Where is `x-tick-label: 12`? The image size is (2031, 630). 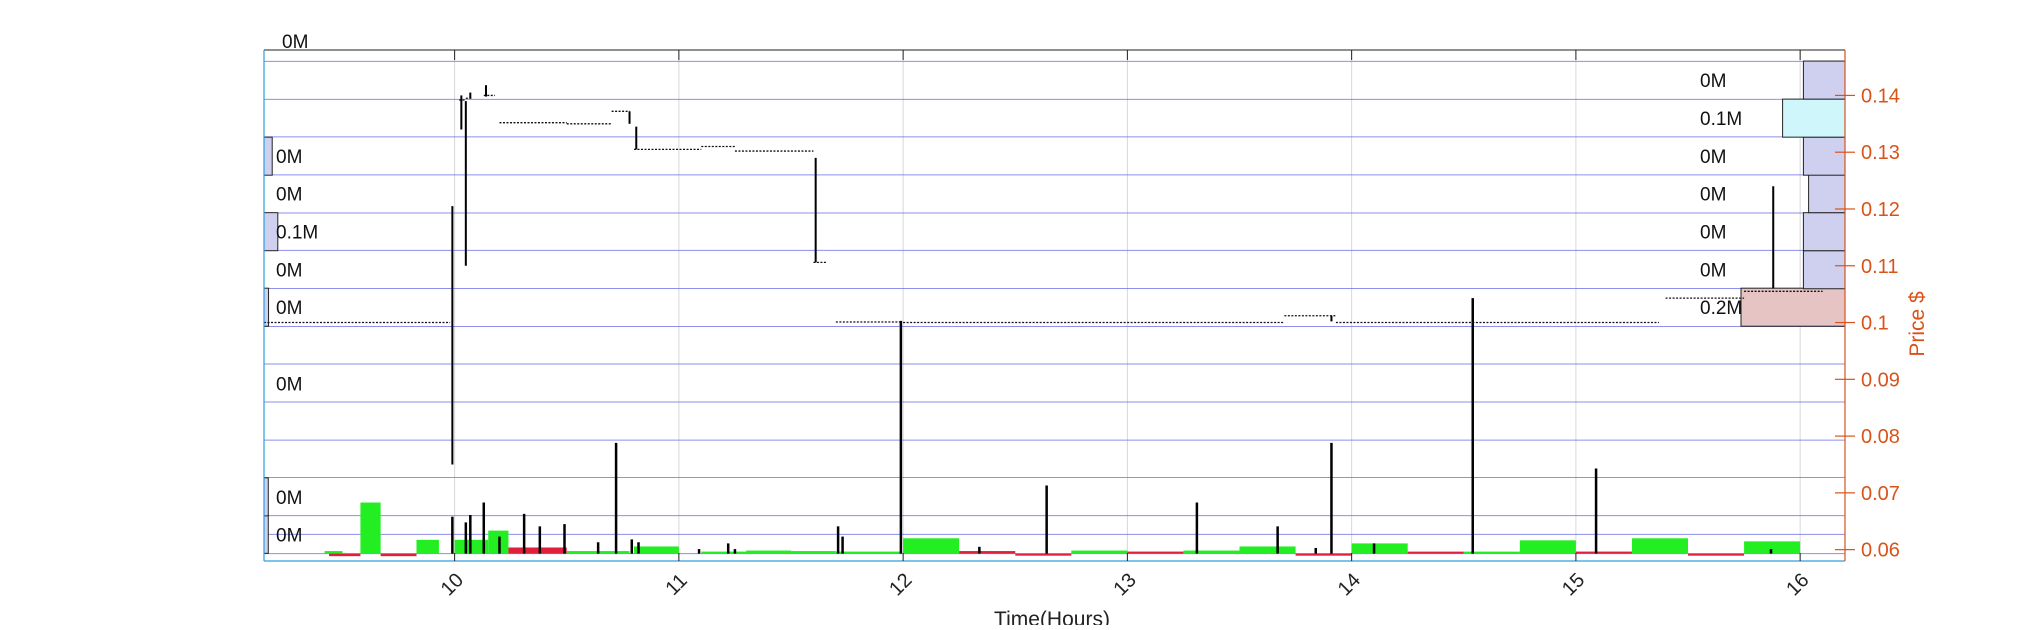
x-tick-label: 12 is located at coordinates (900, 584).